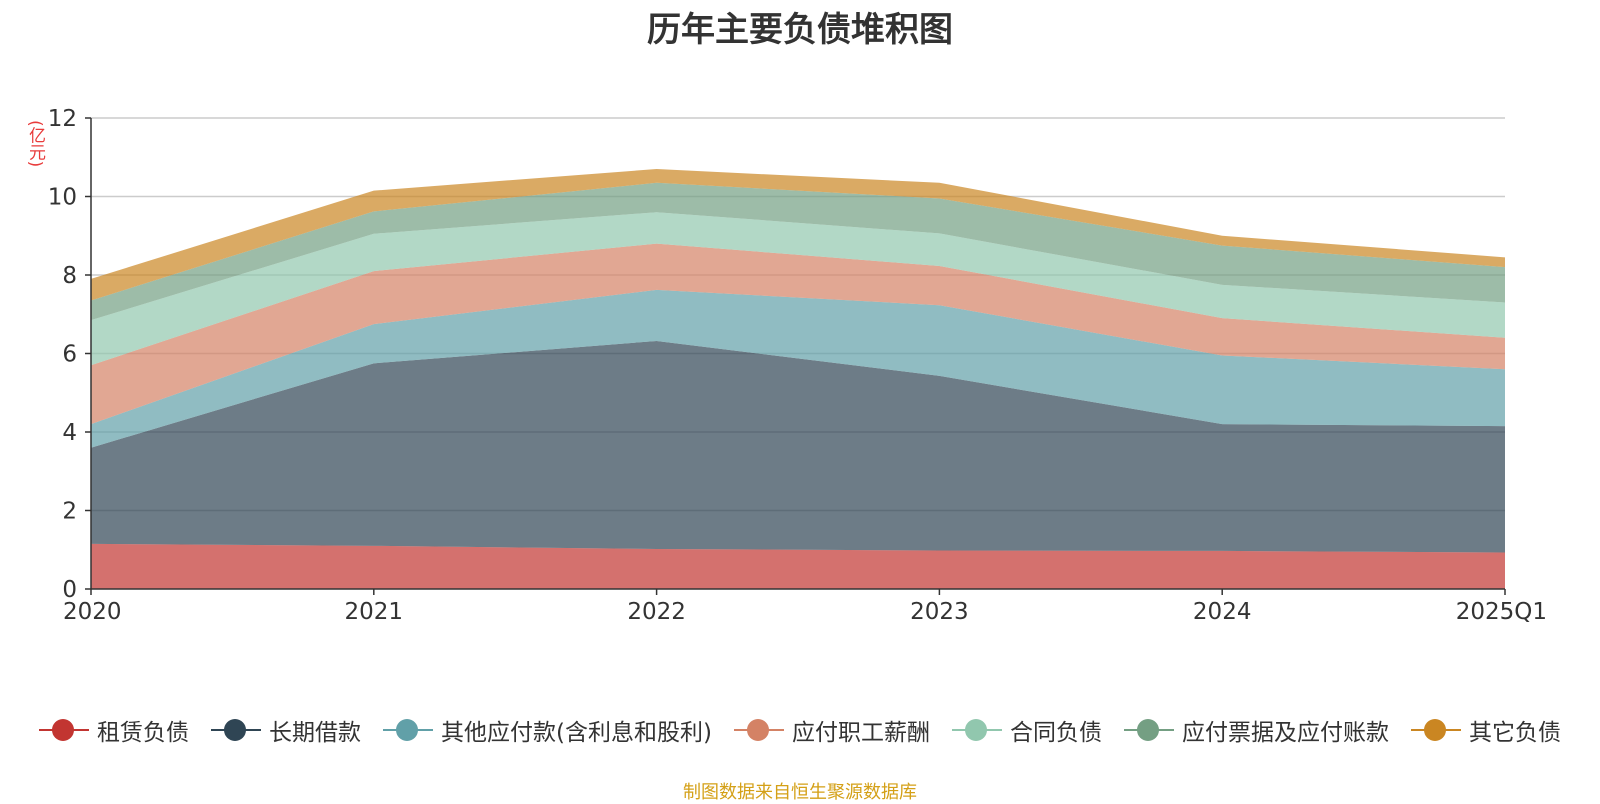  I want to click on y-tick-label: 8, so click(69, 276).